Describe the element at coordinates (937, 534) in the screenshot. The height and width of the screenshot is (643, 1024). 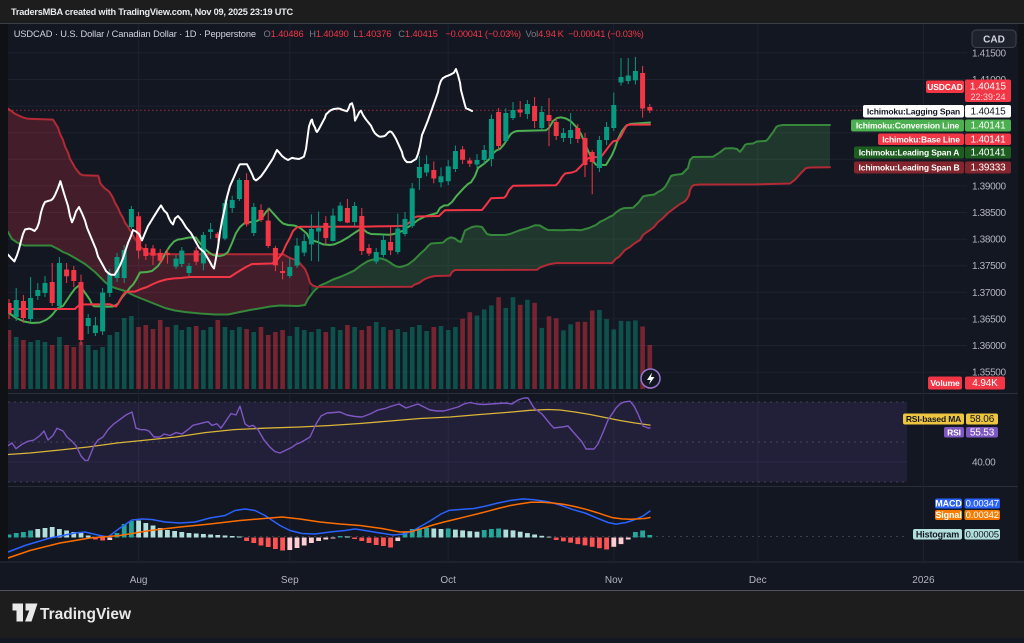
I see `svg-text: Histogram` at that location.